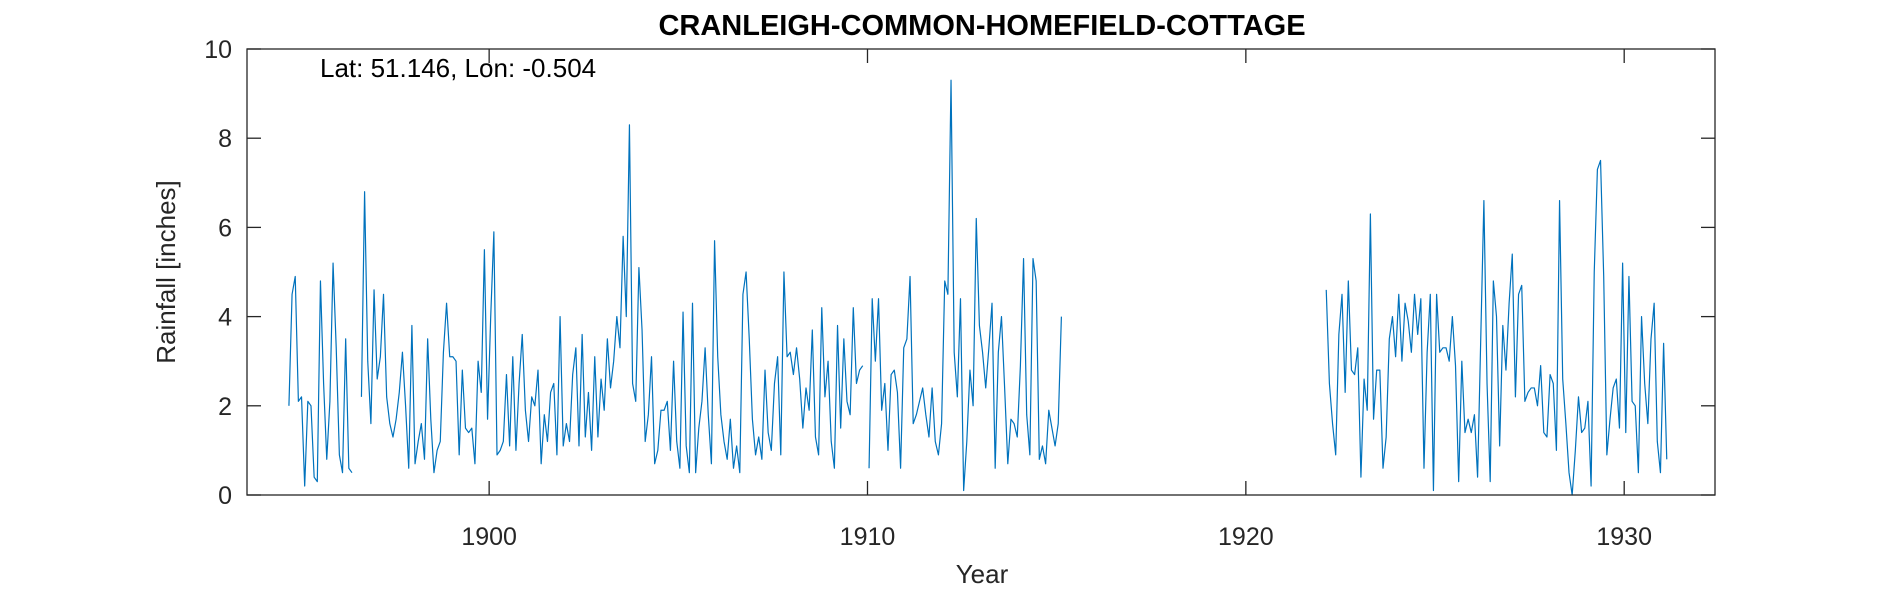  I want to click on x-tick-label: 1920, so click(1246, 537).